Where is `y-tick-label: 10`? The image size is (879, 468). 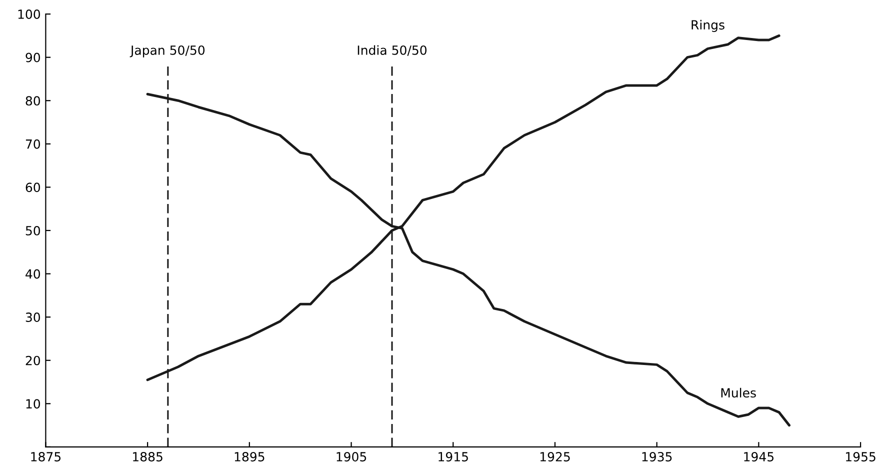 y-tick-label: 10 is located at coordinates (33, 404).